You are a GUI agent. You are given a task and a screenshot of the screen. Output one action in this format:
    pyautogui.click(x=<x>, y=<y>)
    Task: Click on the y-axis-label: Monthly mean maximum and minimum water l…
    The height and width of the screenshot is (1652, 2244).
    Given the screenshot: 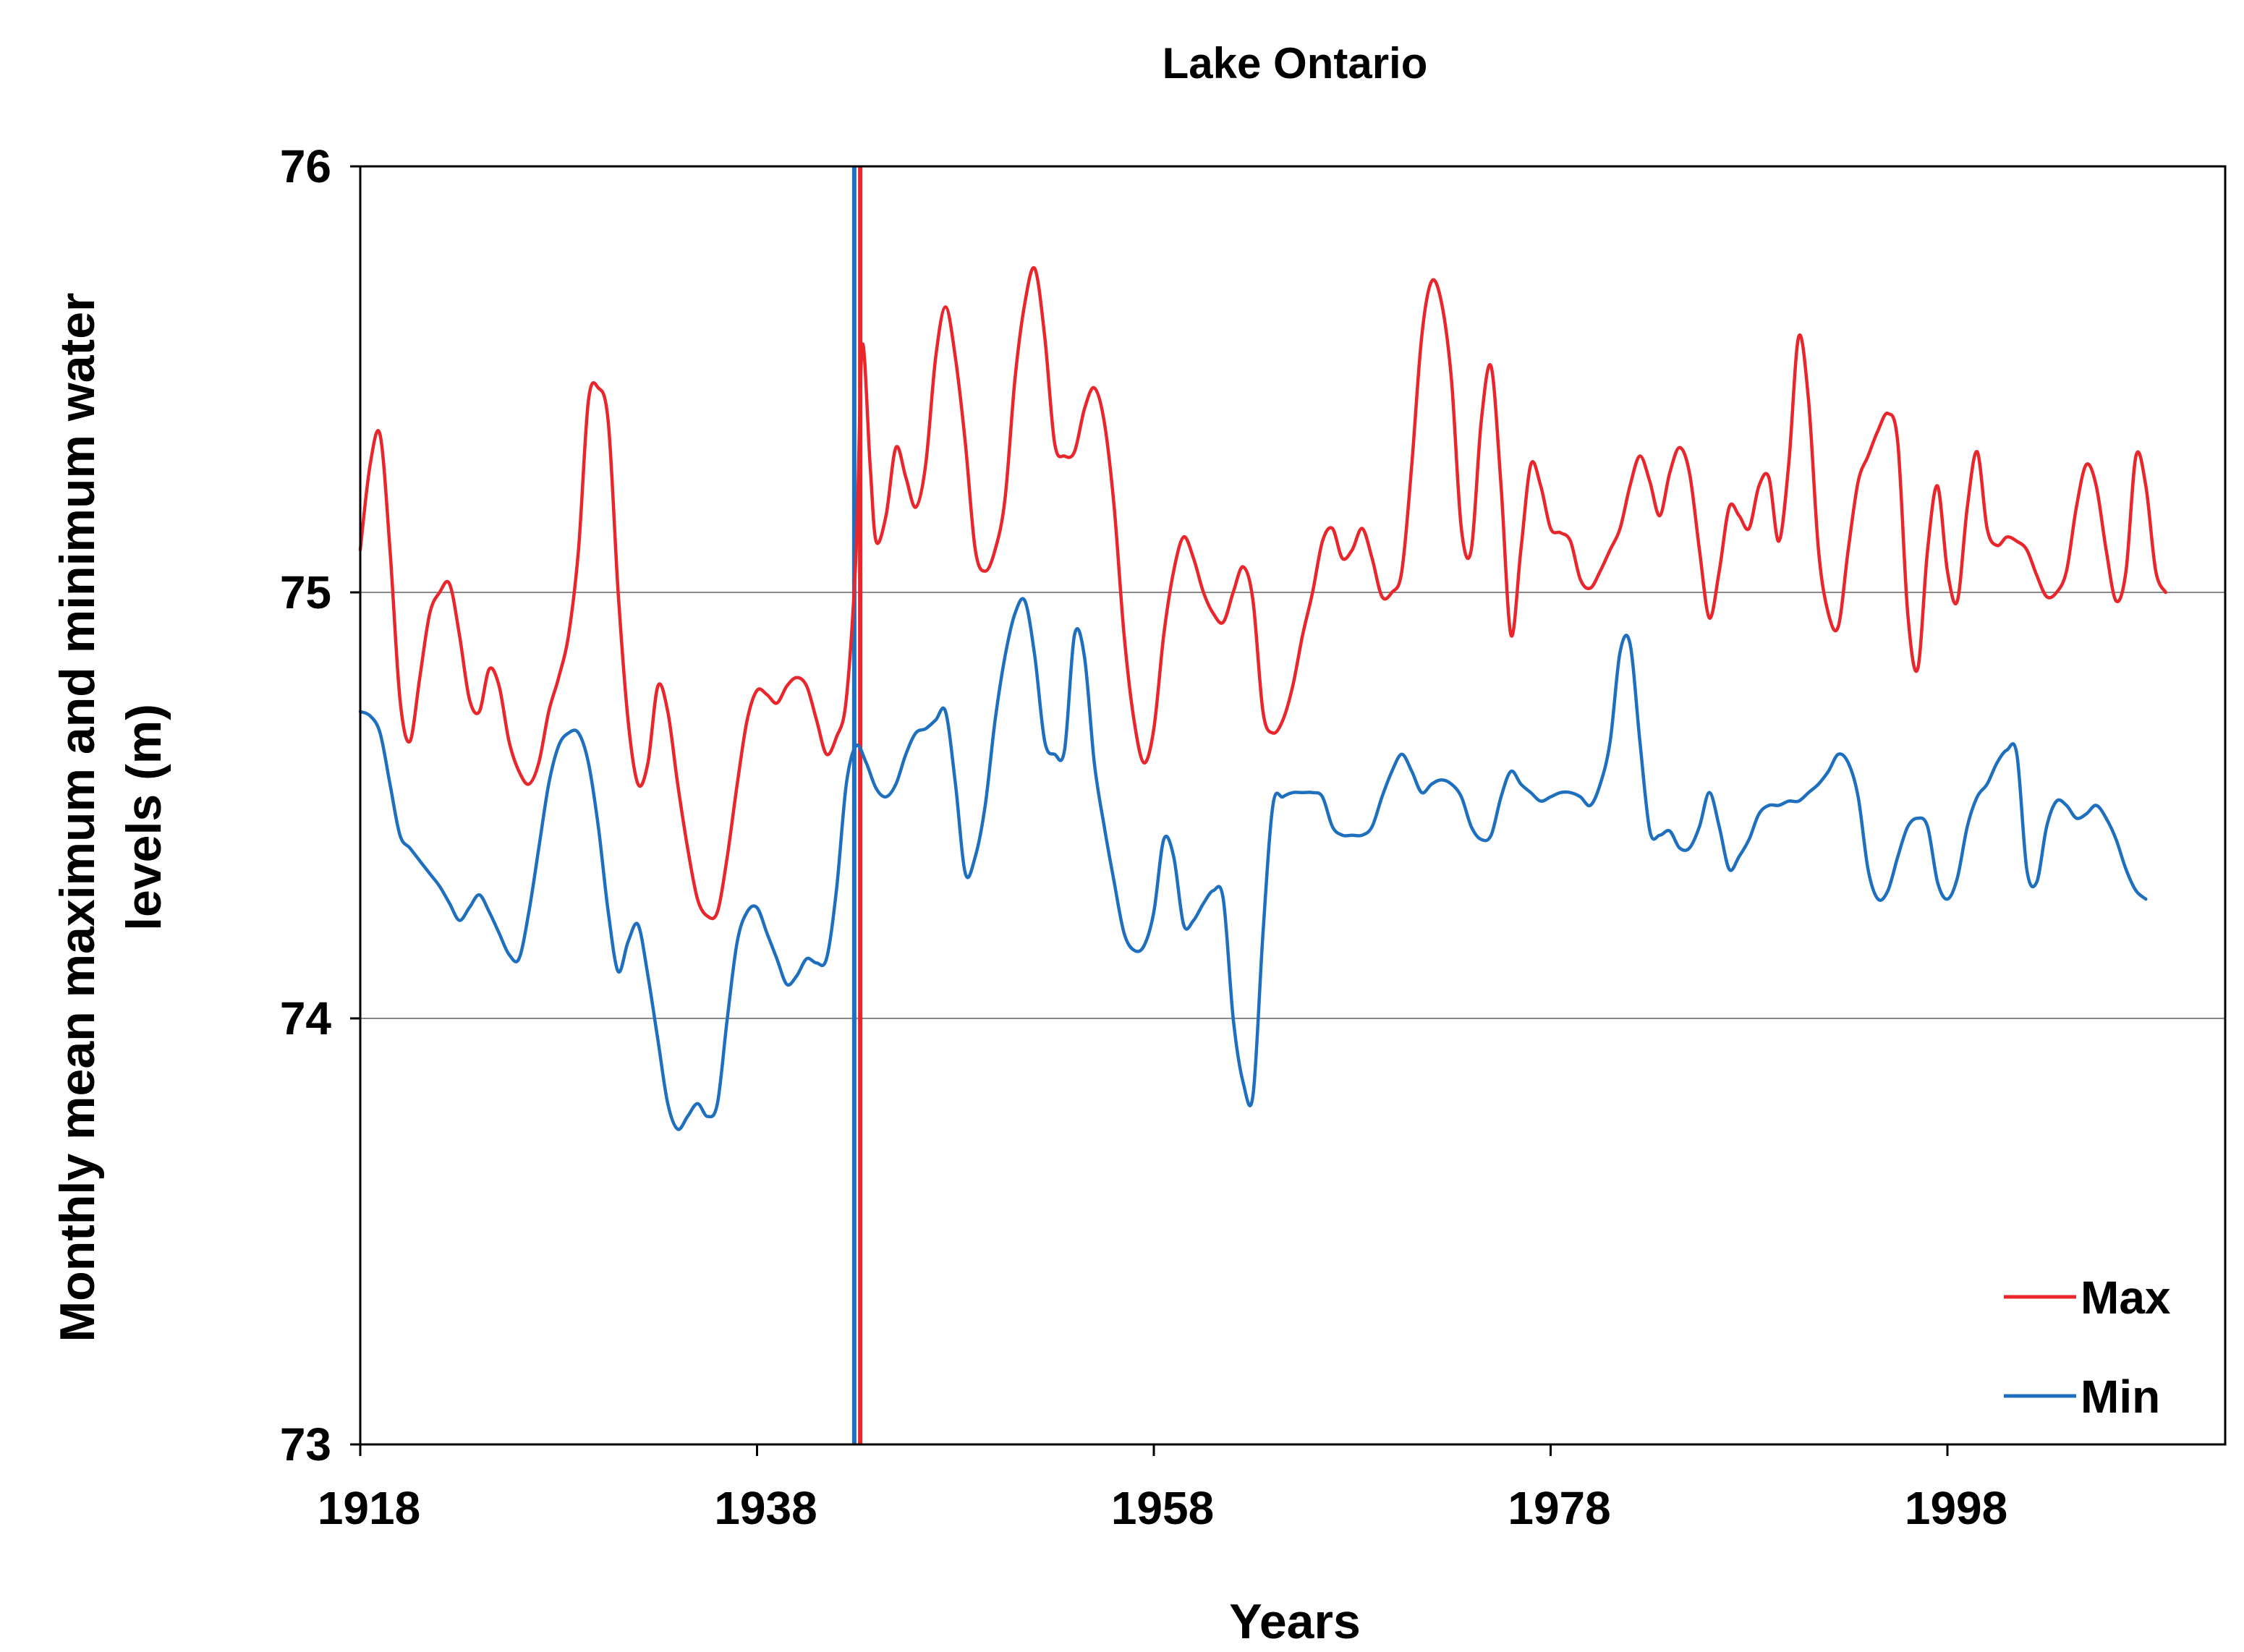 What is the action you would take?
    pyautogui.click(x=110, y=817)
    